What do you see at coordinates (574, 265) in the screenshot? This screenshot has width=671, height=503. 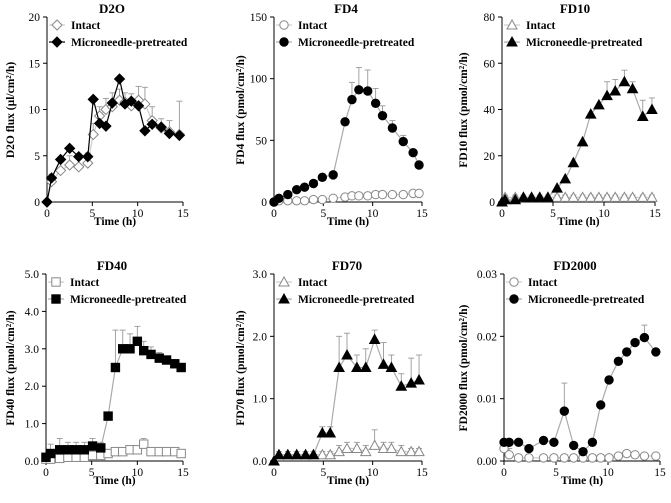 I see `chart-title: FD2000` at bounding box center [574, 265].